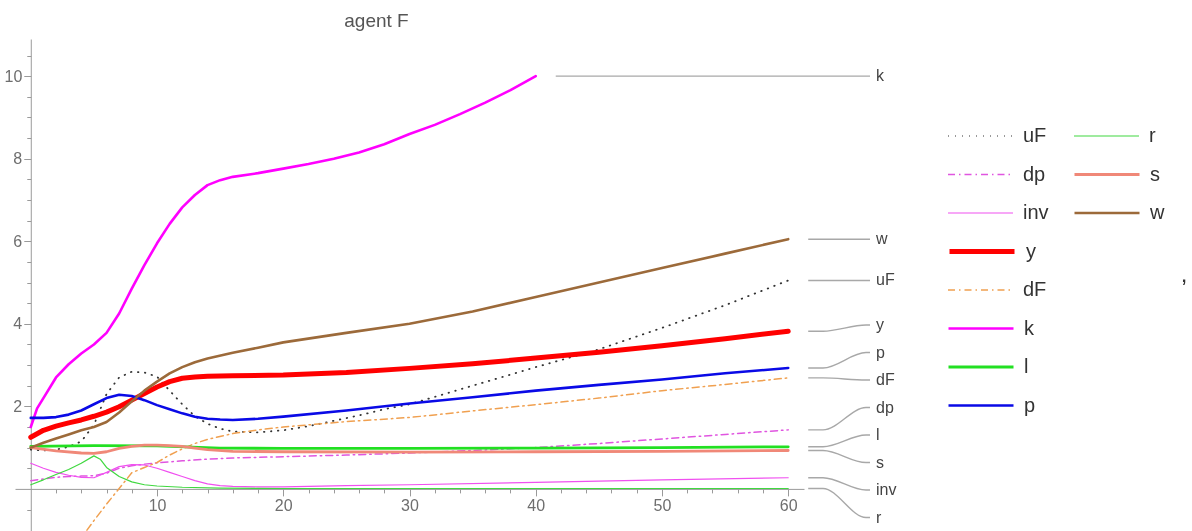 The height and width of the screenshot is (531, 1192). Describe the element at coordinates (662, 506) in the screenshot. I see `x-tick-label: 50` at that location.